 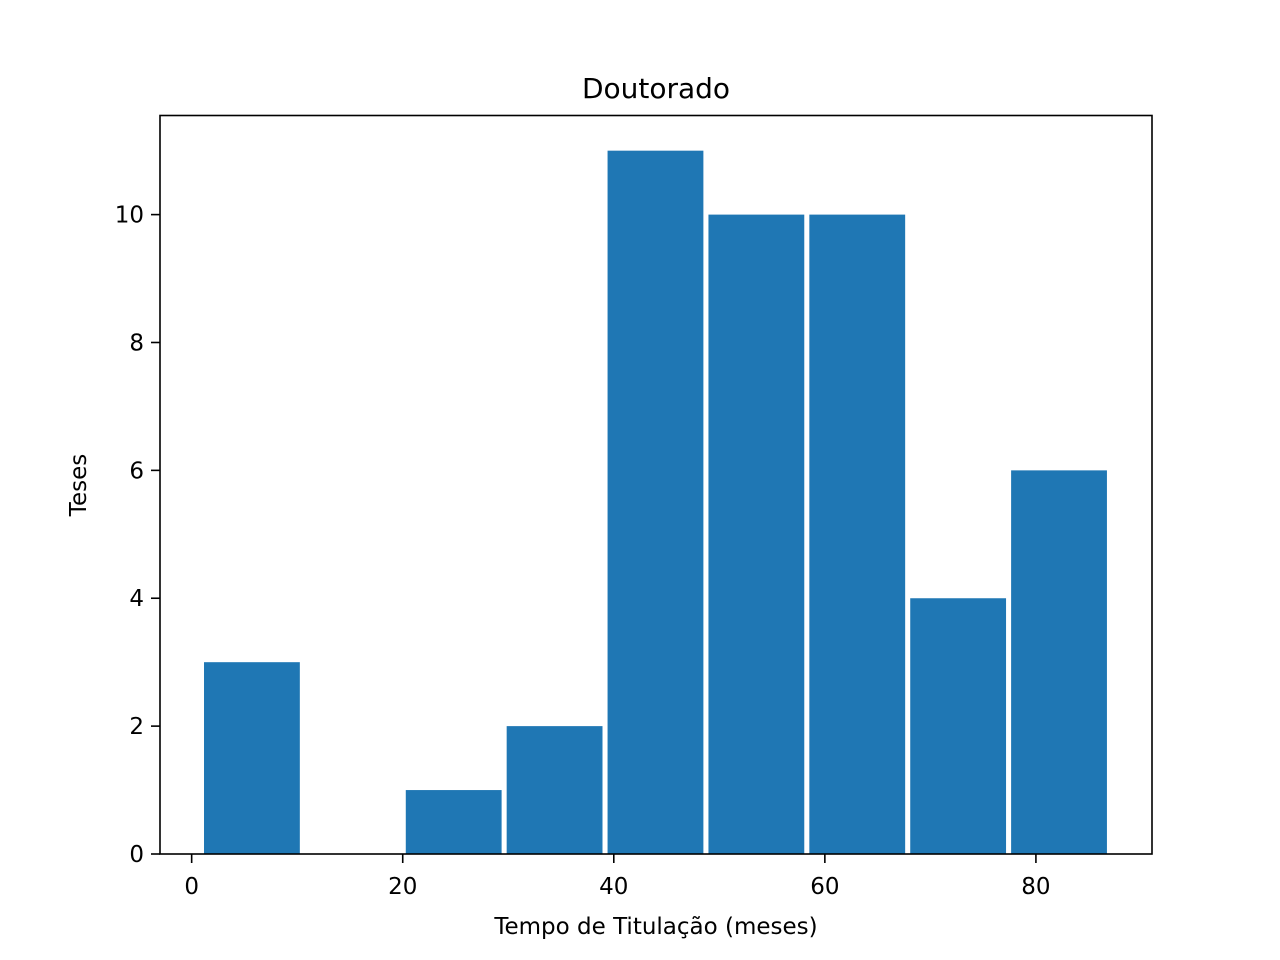 I want to click on x-tick-label: 40, so click(x=613, y=887).